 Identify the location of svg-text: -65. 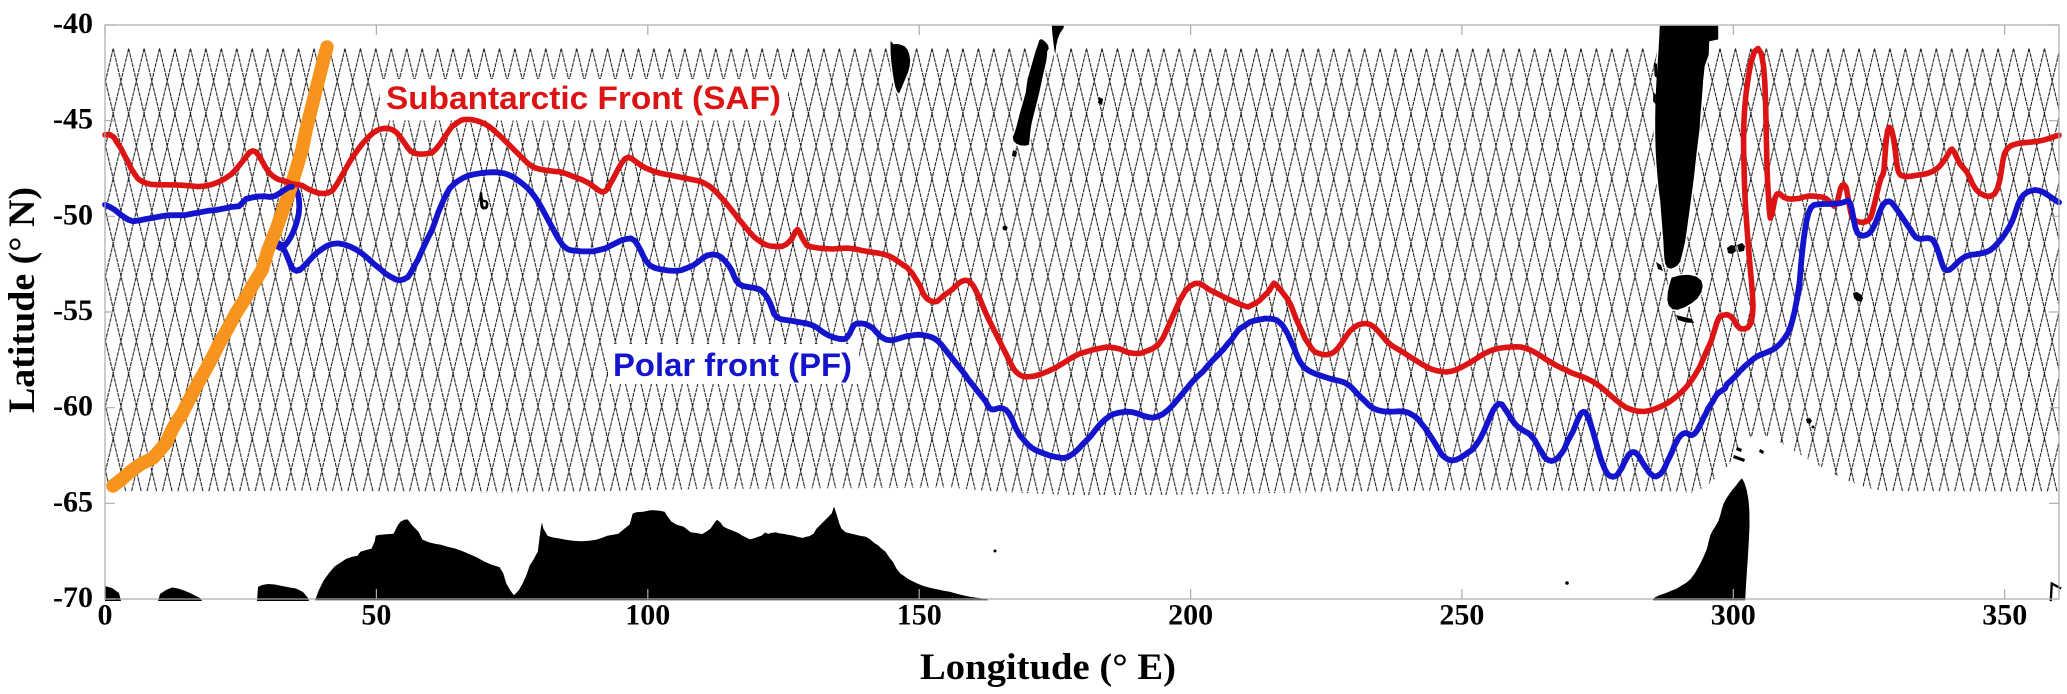
(73, 501).